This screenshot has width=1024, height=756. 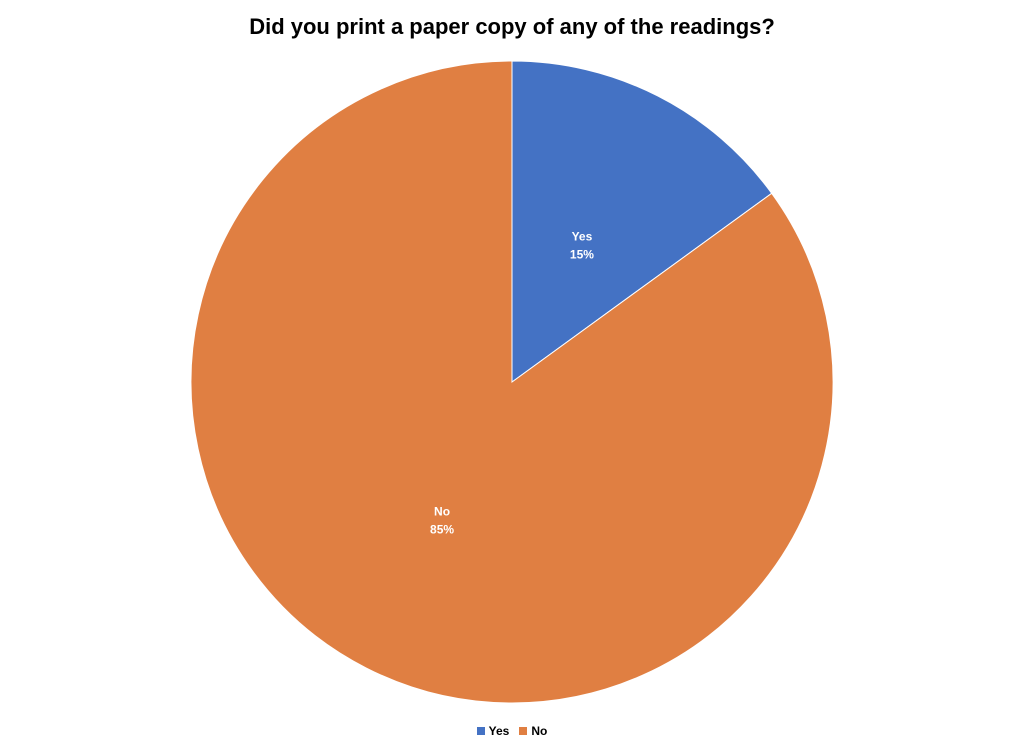 What do you see at coordinates (442, 529) in the screenshot?
I see `slice-label-percent: 85%` at bounding box center [442, 529].